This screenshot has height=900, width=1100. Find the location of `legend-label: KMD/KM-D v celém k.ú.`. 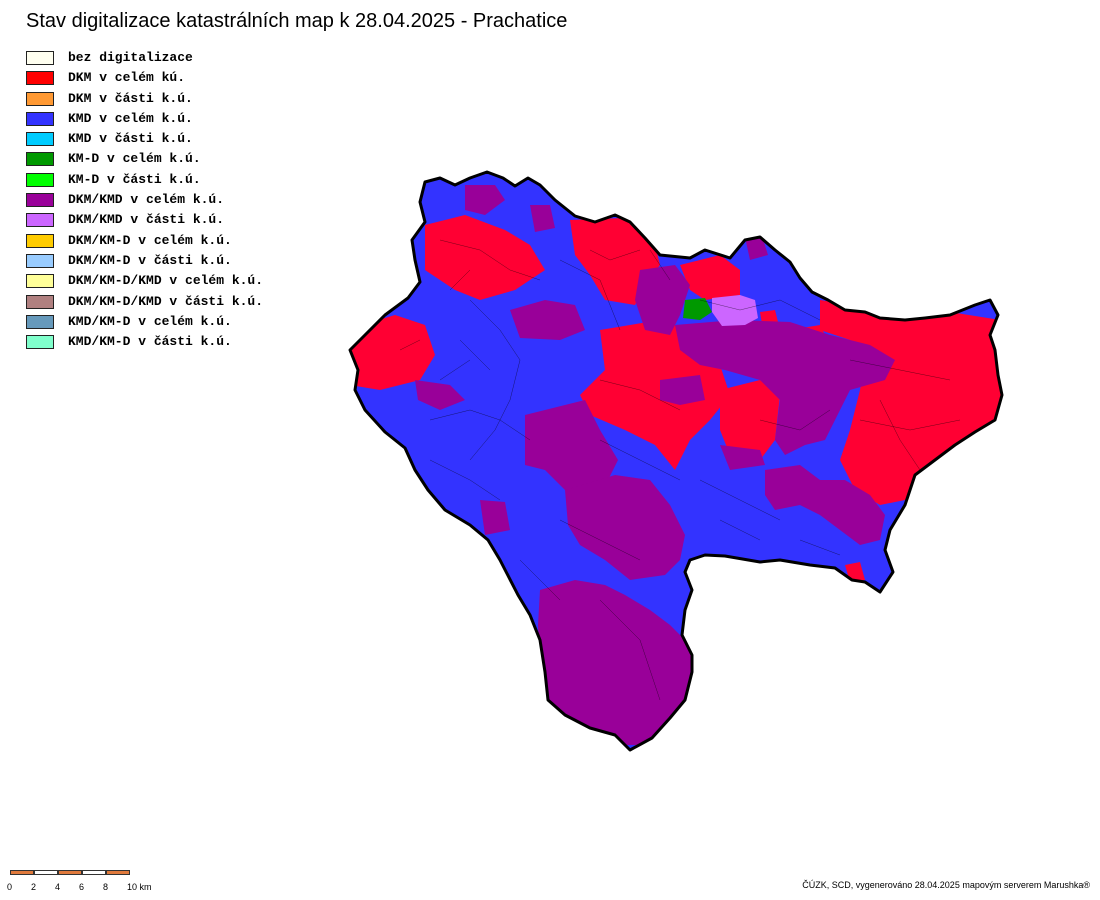

legend-label: KMD/KM-D v celém k.ú. is located at coordinates (150, 321).